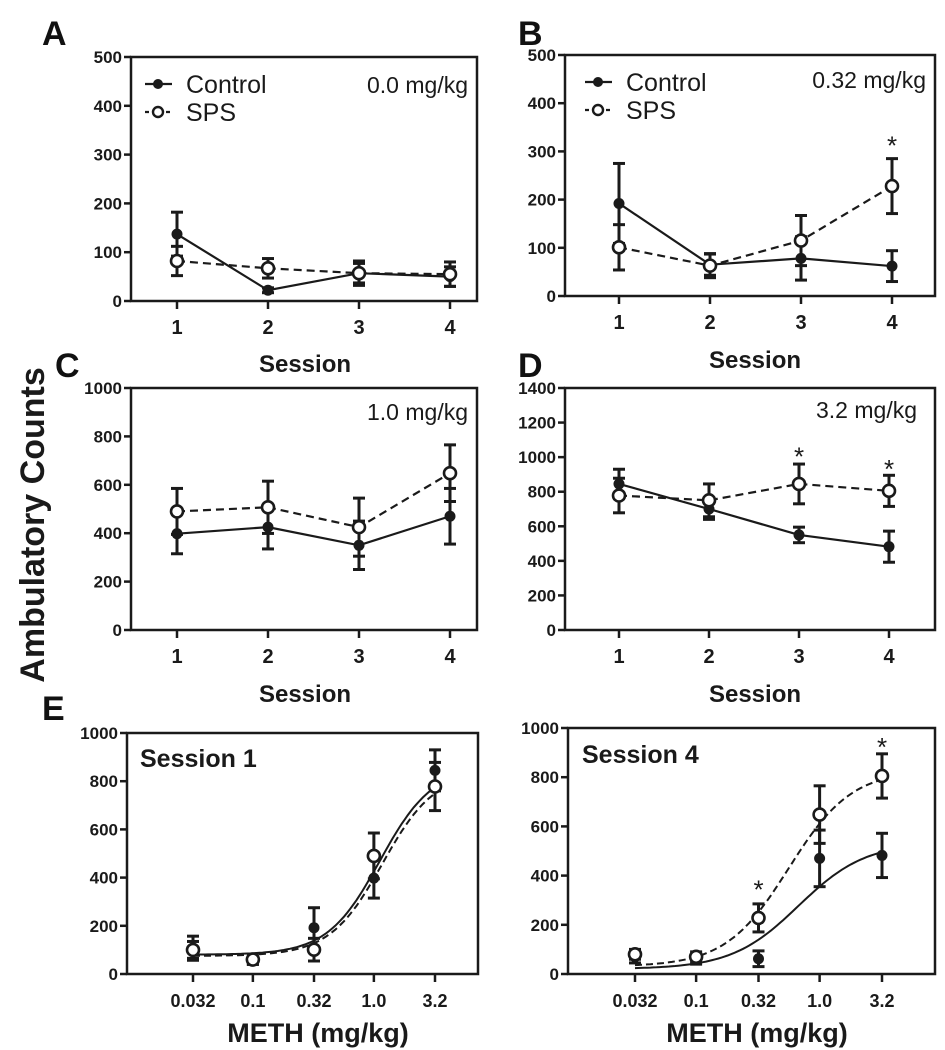 The width and height of the screenshot is (945, 1050). What do you see at coordinates (666, 83) in the screenshot?
I see `legend-label: Control` at bounding box center [666, 83].